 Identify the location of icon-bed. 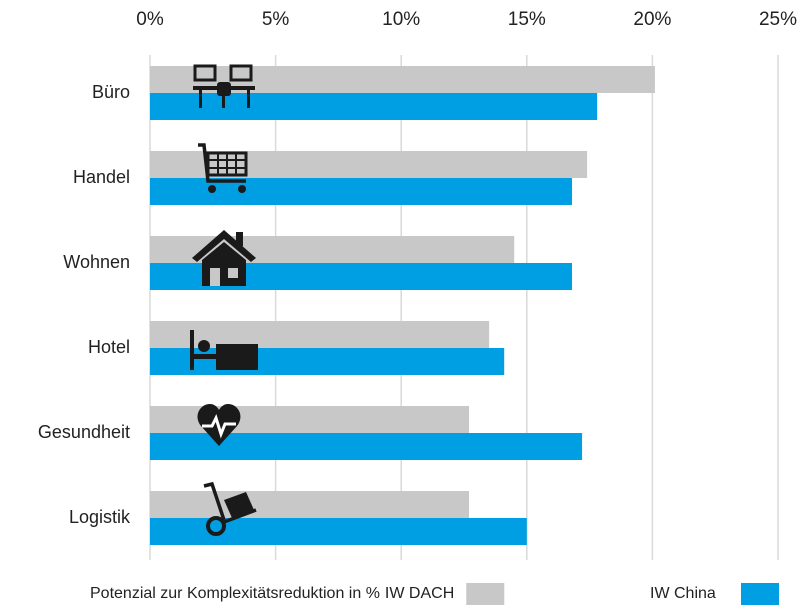
(224, 350).